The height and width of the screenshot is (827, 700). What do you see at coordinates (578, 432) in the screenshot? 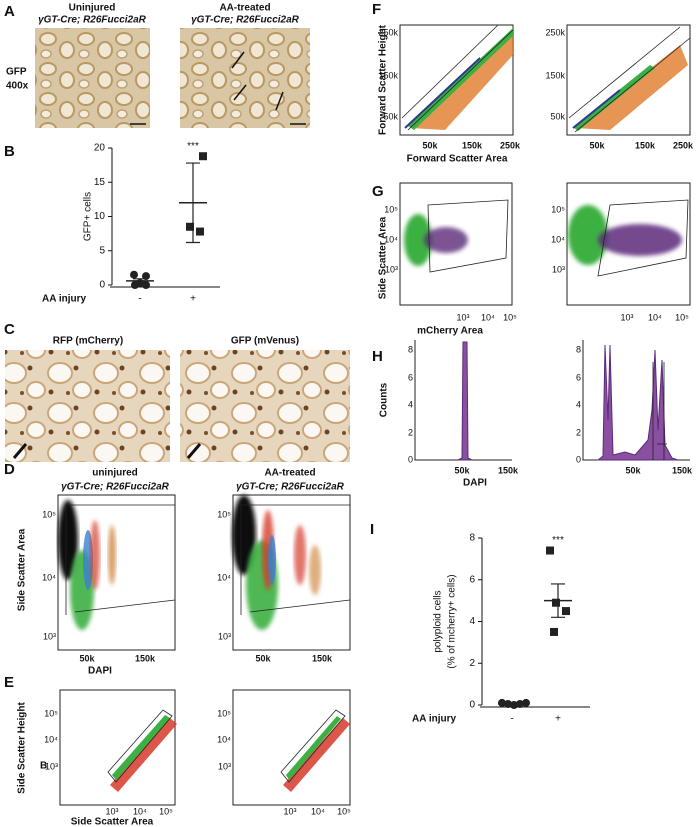
I see `y-tick-label: 2` at bounding box center [578, 432].